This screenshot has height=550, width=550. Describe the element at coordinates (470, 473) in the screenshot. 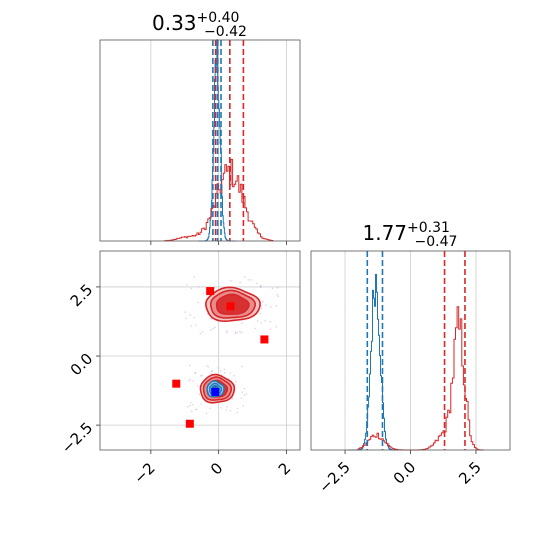

I see `right-histogram-tick-label: 2.5` at that location.